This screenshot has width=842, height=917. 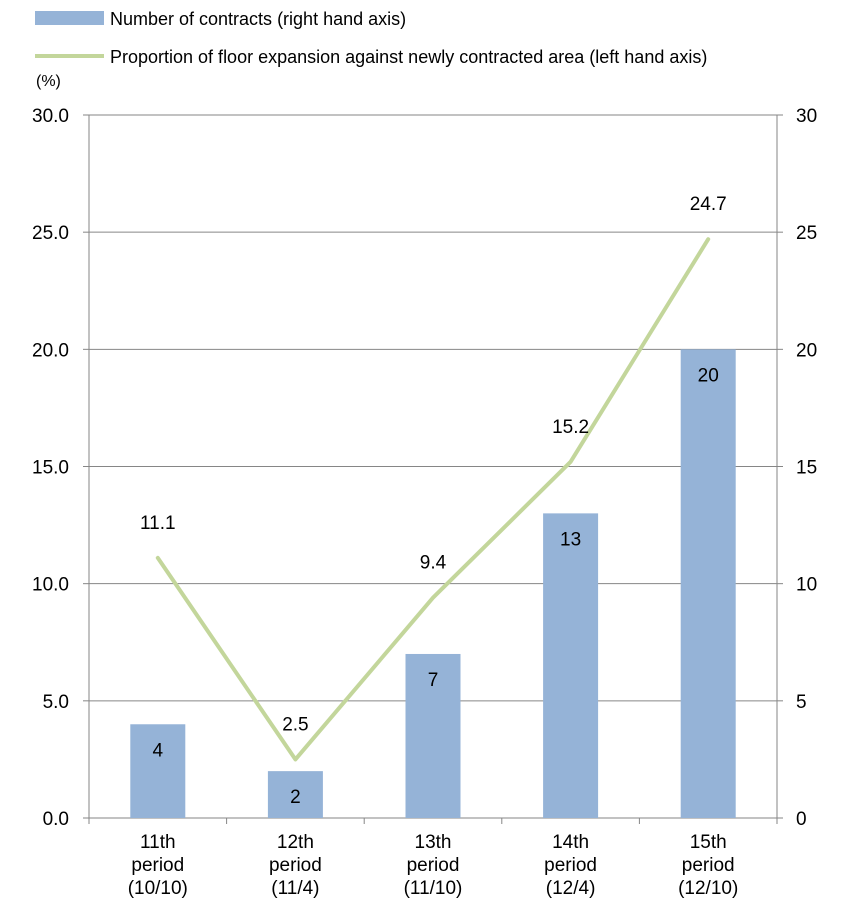 What do you see at coordinates (295, 842) in the screenshot?
I see `category-label: 12th` at bounding box center [295, 842].